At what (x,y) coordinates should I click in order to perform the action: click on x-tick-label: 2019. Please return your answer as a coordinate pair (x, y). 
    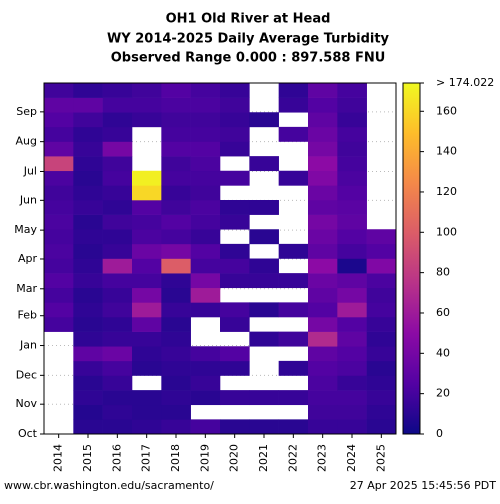
    Looking at the image, I should click on (204, 458).